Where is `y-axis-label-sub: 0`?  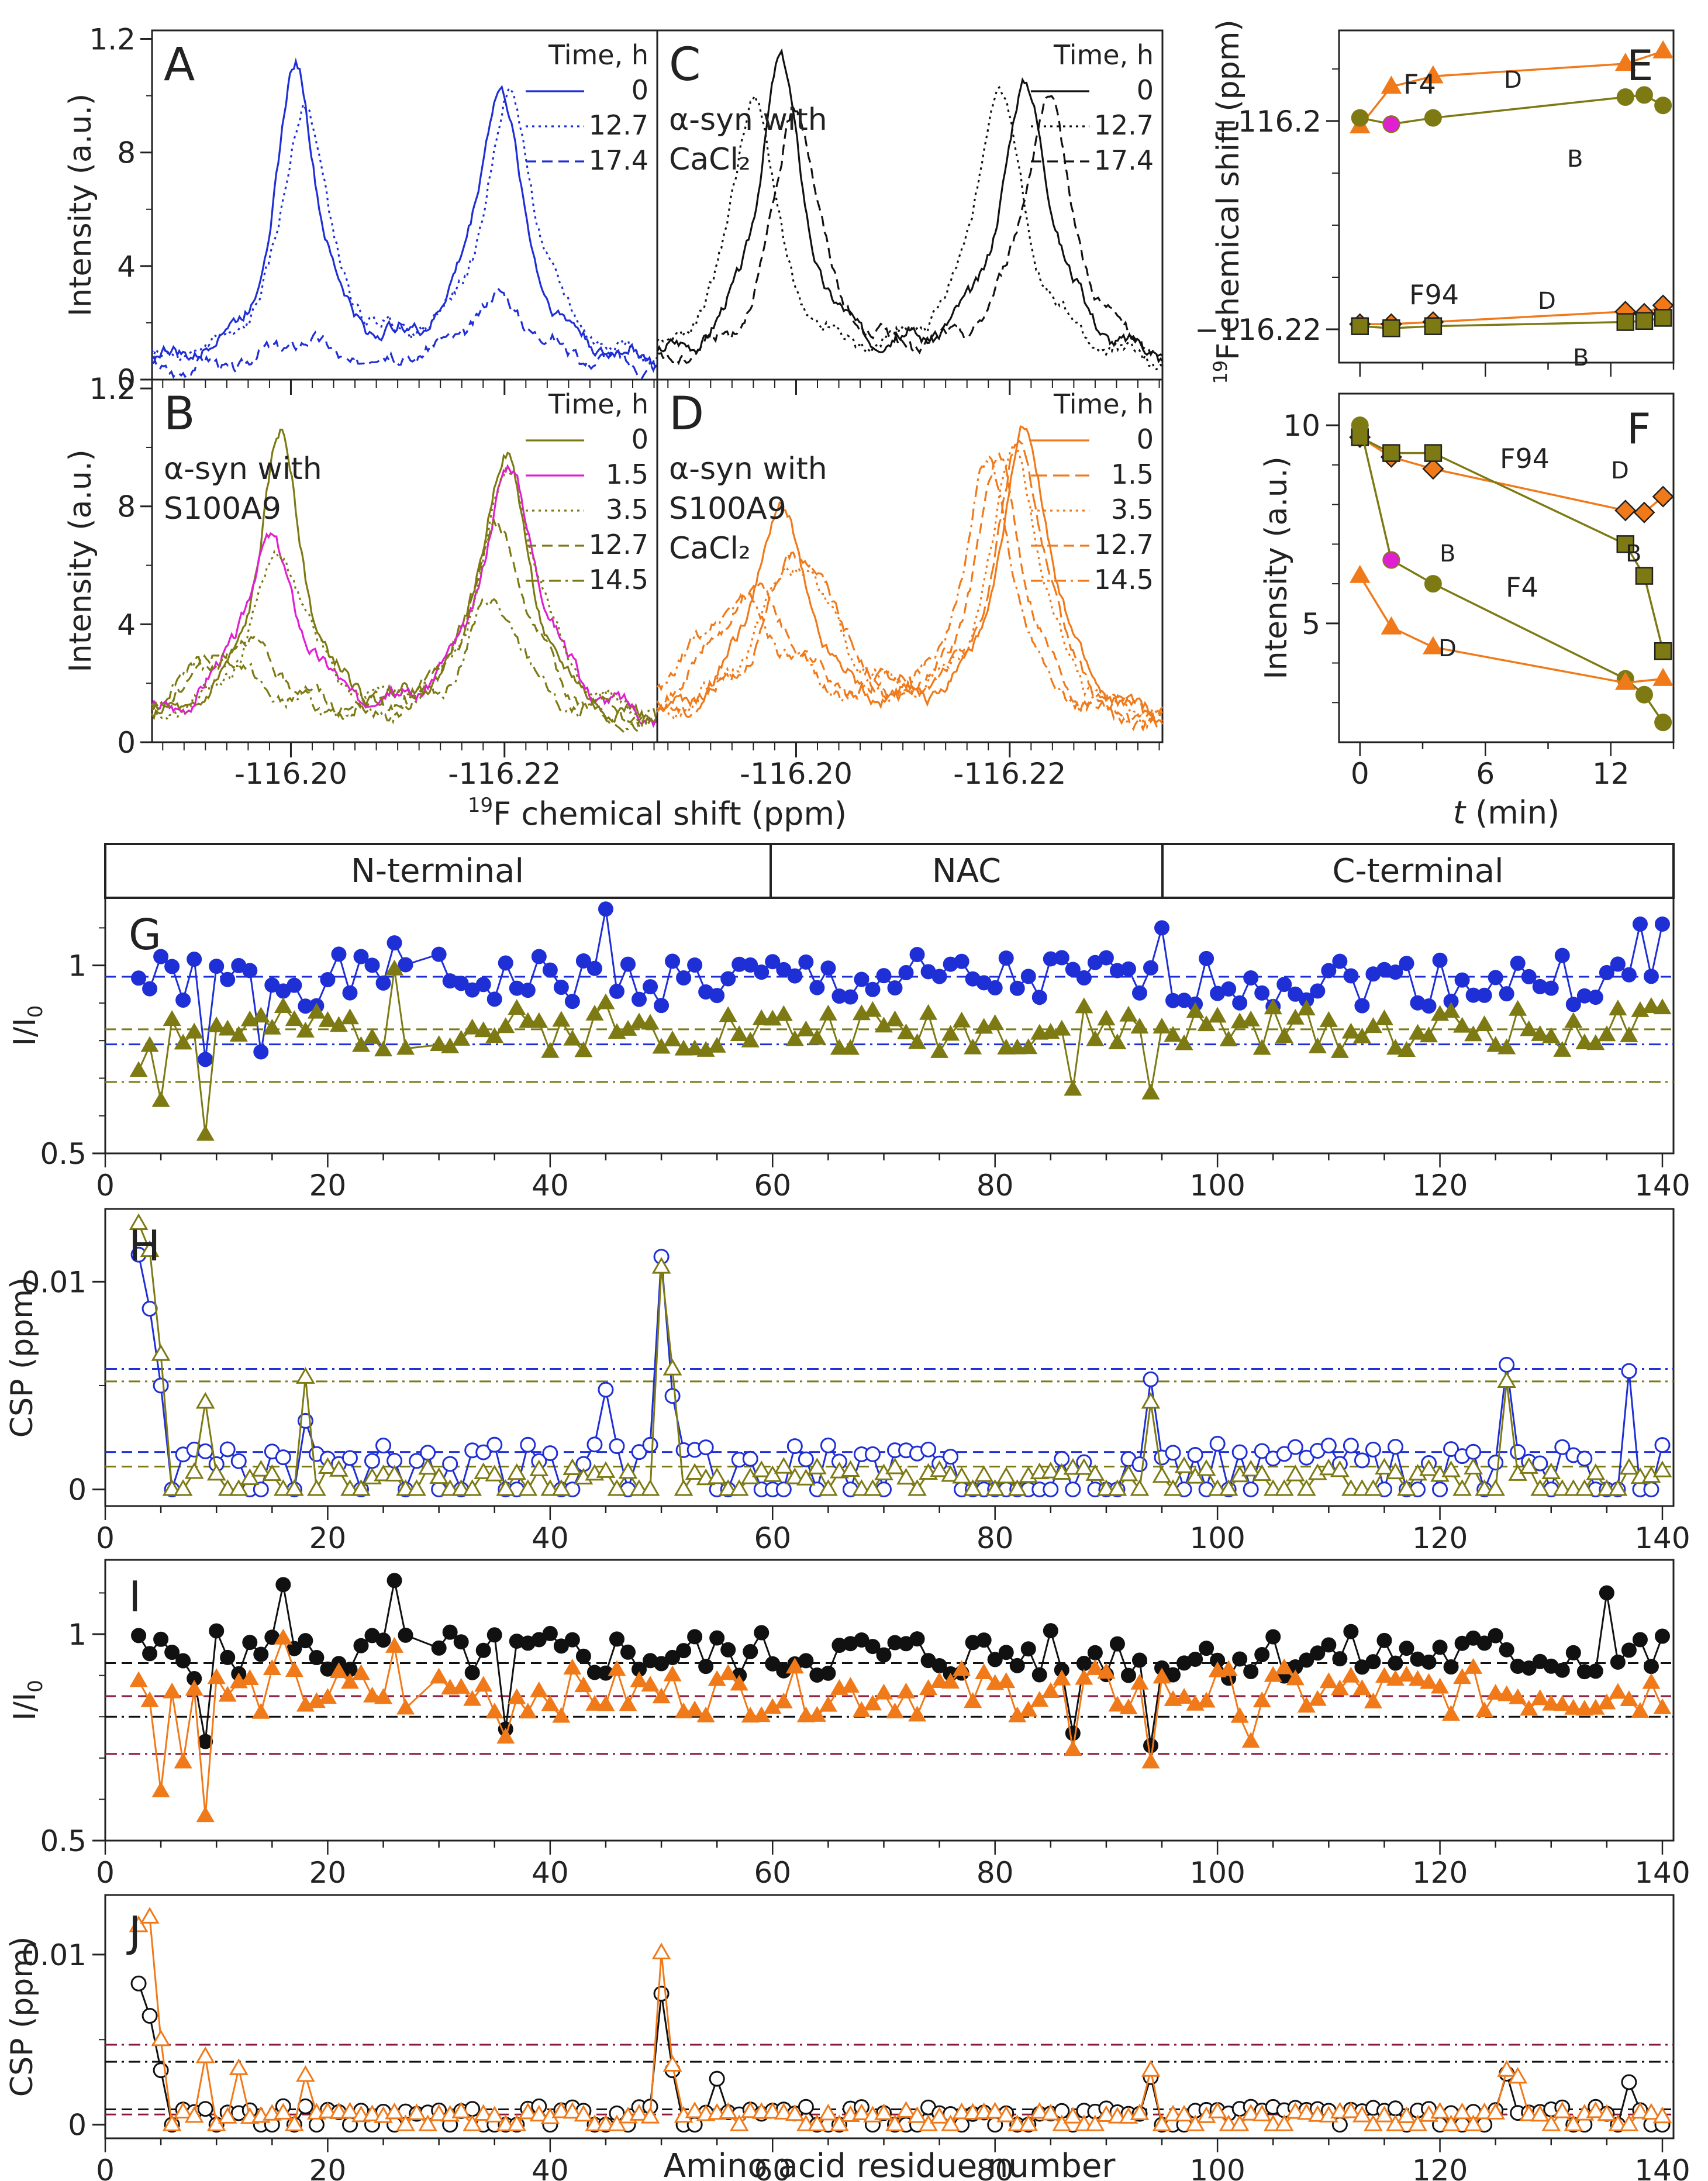
y-axis-label-sub: 0 is located at coordinates (35, 1012).